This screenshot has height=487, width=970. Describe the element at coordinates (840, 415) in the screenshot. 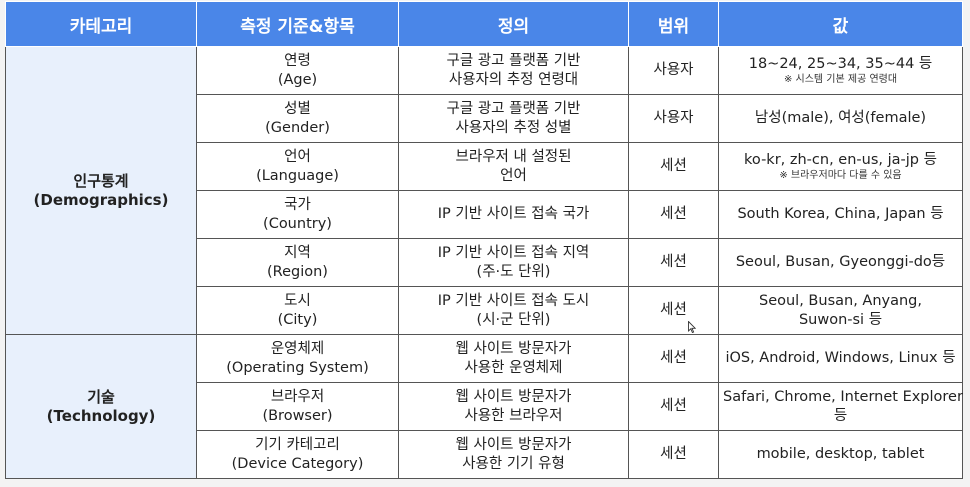

I see `value-cell-line: 등` at that location.